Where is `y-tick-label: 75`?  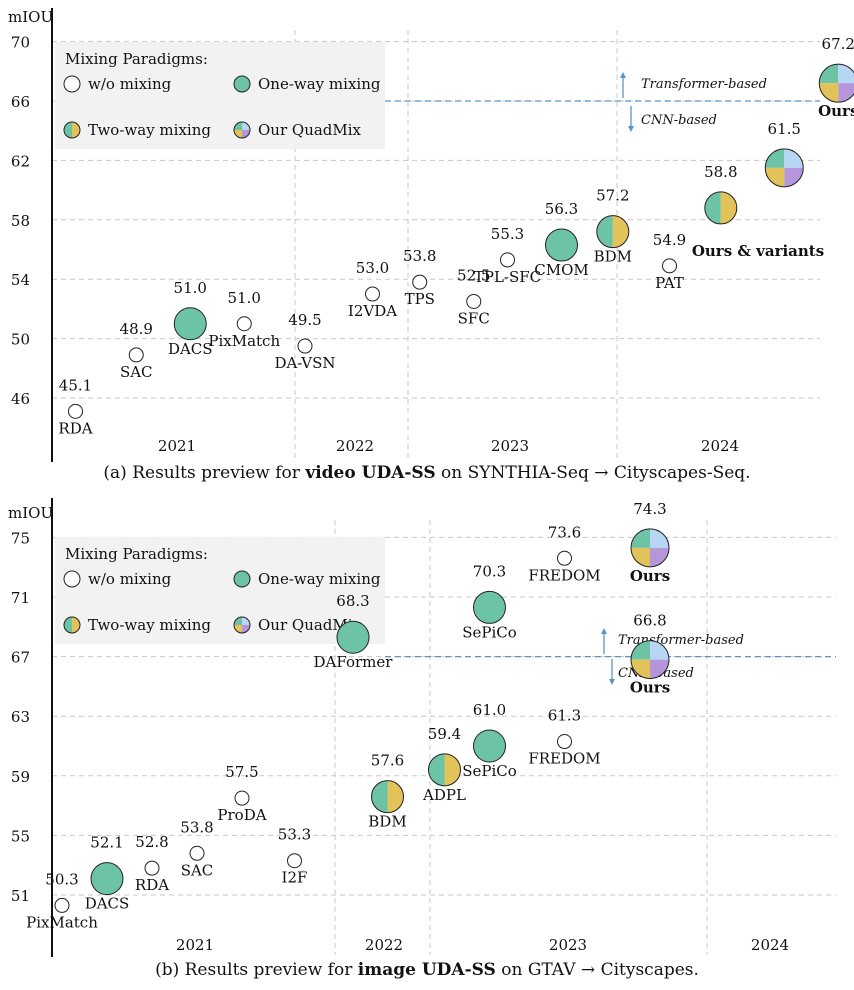 y-tick-label: 75 is located at coordinates (20, 538).